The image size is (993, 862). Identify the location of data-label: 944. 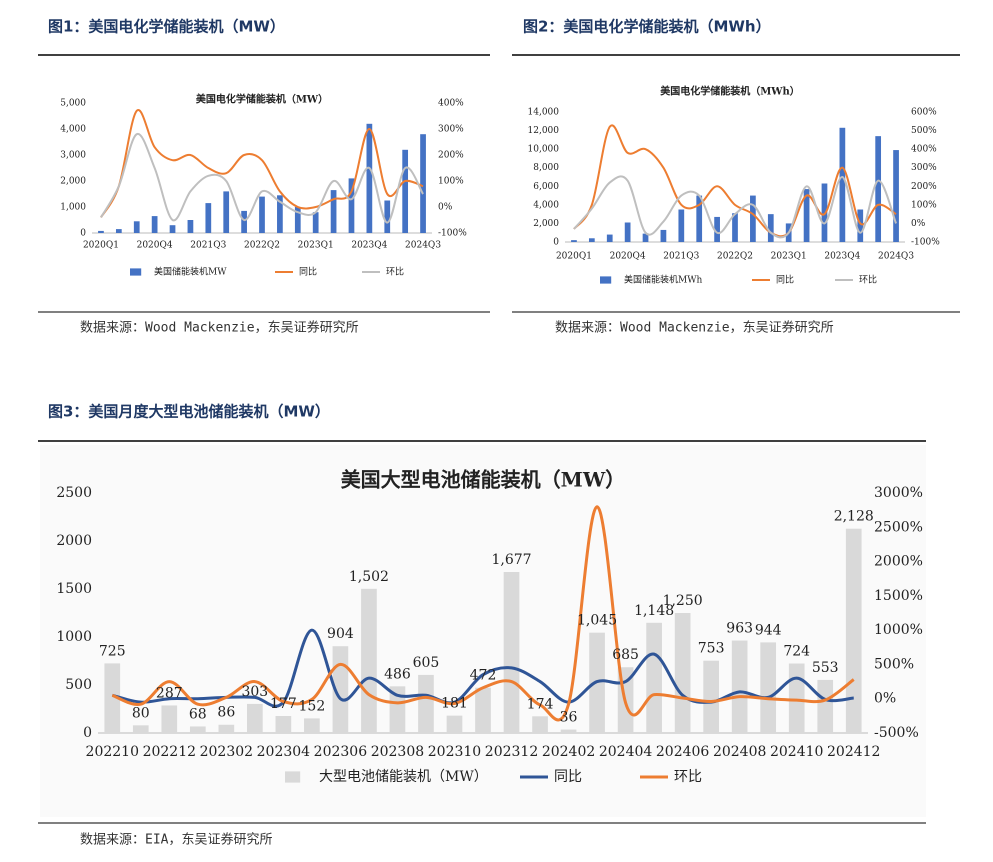
(768, 630).